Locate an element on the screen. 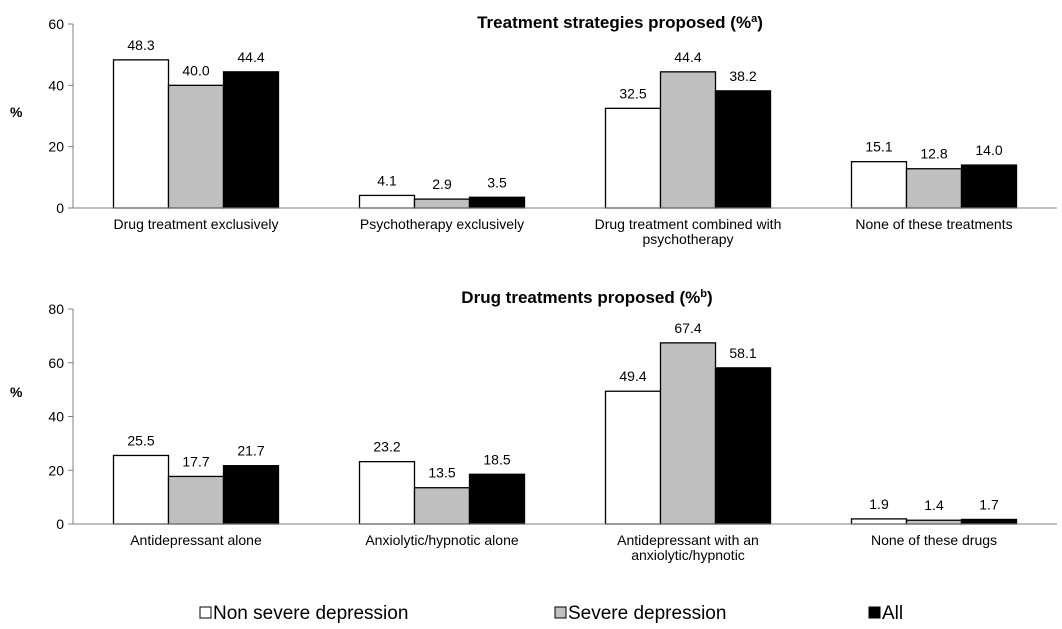 The width and height of the screenshot is (1062, 629). y-axis-ticks: 0 20 40 60 80 is located at coordinates (60, 416).